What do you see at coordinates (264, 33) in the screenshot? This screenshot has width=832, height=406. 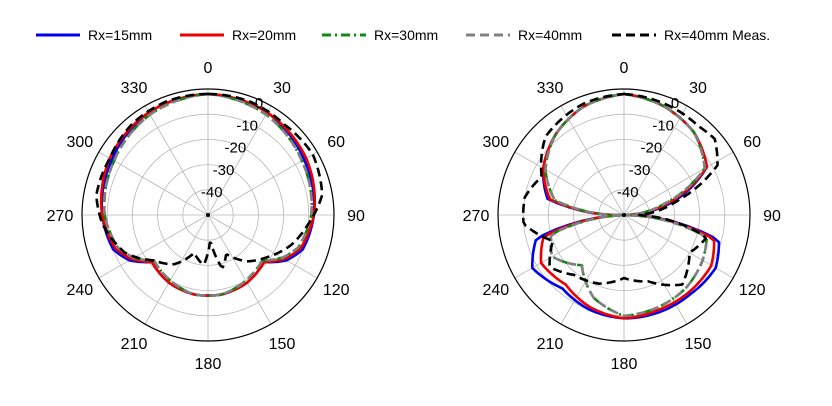 I see `legend-label-2: Rx=20mm` at bounding box center [264, 33].